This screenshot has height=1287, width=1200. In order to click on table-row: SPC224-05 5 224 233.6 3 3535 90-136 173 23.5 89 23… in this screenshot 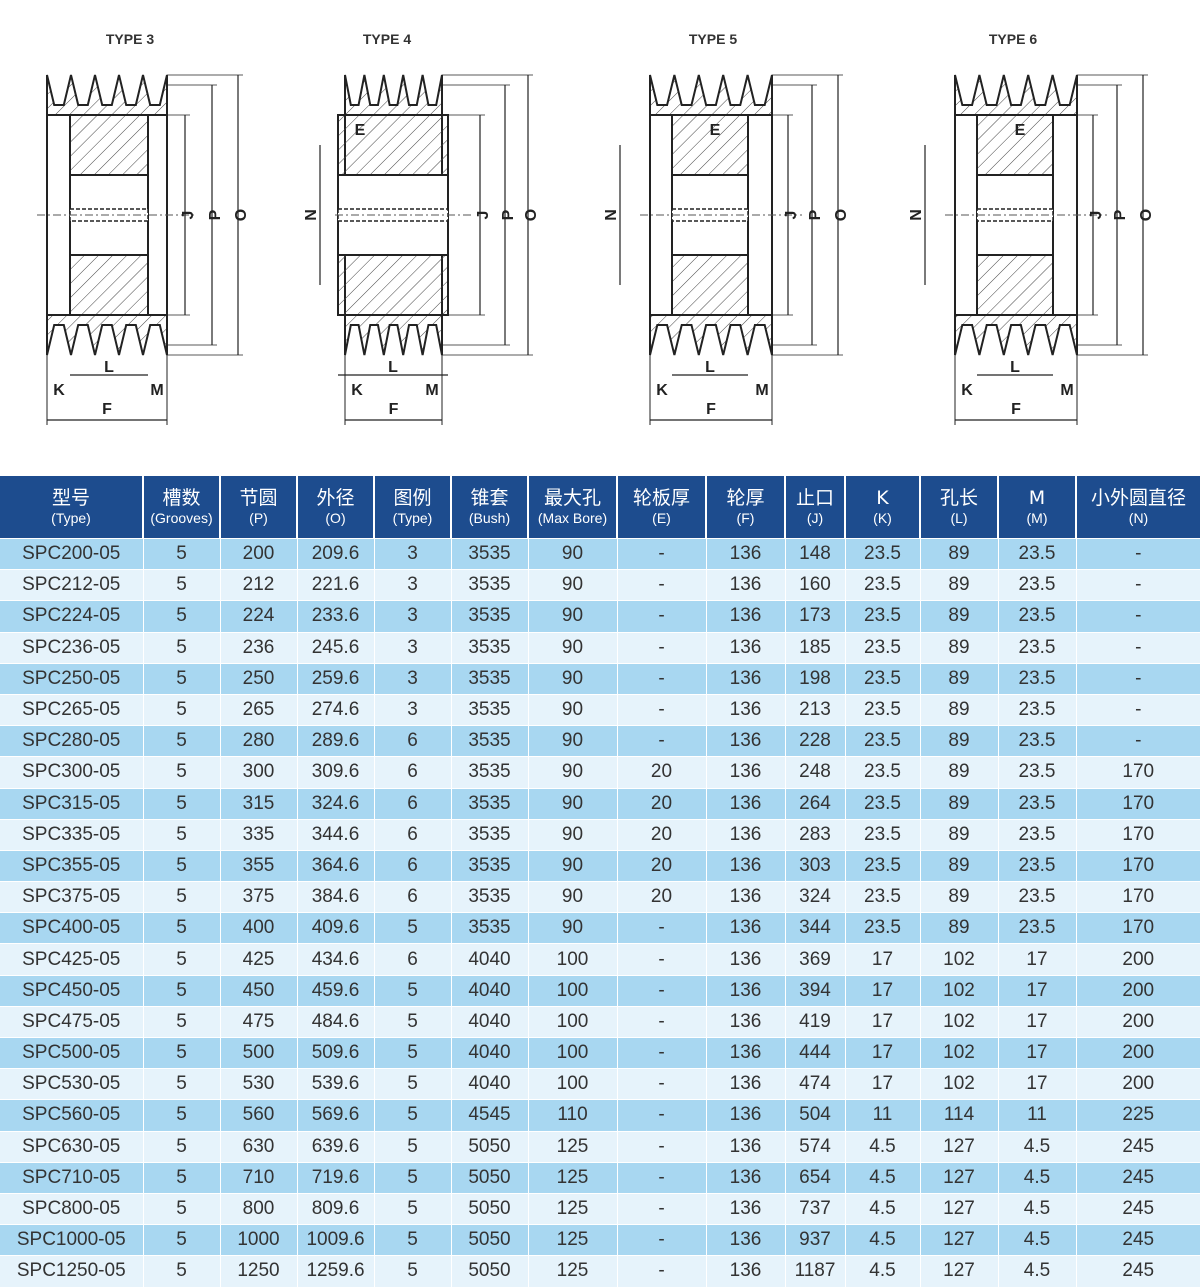, I will do `click(600, 616)`.